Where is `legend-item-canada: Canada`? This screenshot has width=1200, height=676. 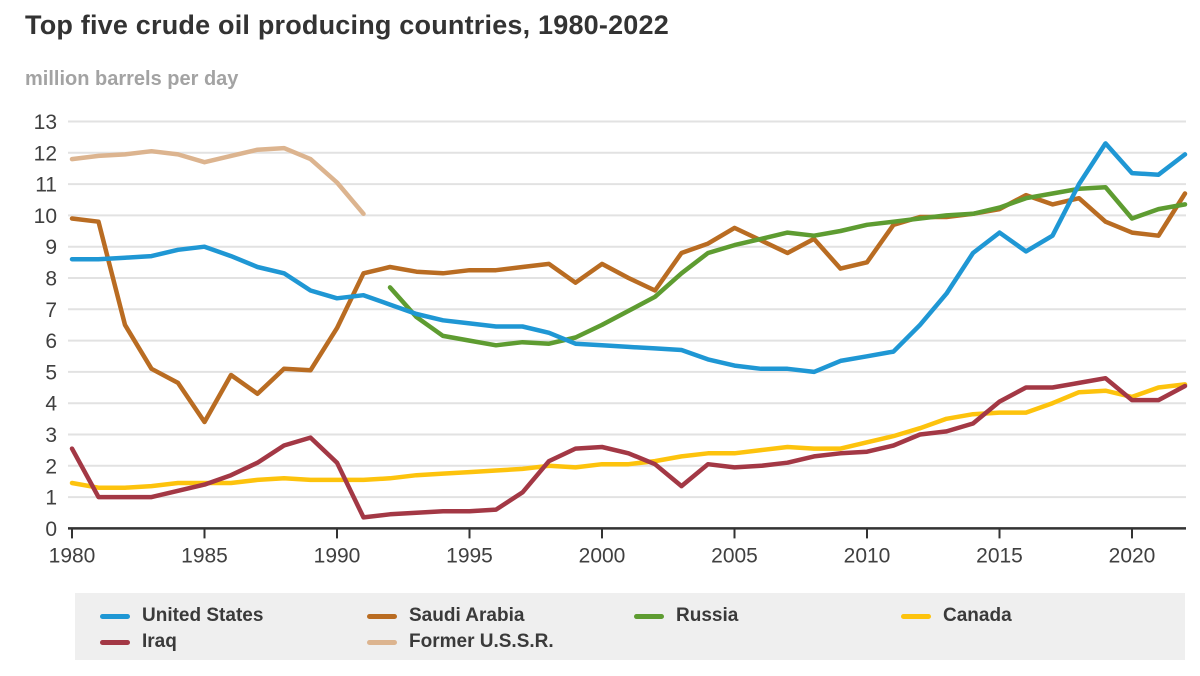
legend-item-canada: Canada is located at coordinates (1034, 616).